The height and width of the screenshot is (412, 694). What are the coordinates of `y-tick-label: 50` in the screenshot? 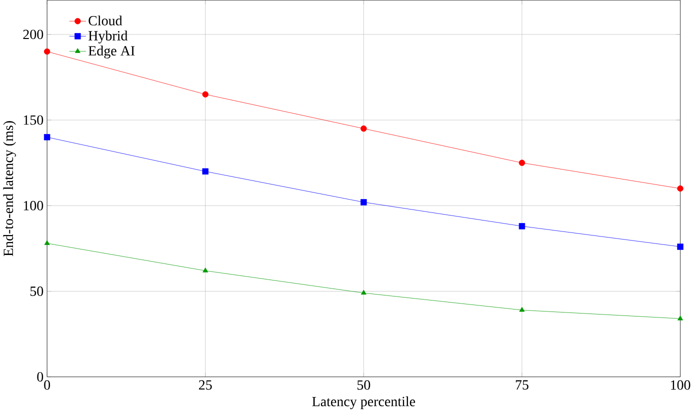 It's located at (37, 291).